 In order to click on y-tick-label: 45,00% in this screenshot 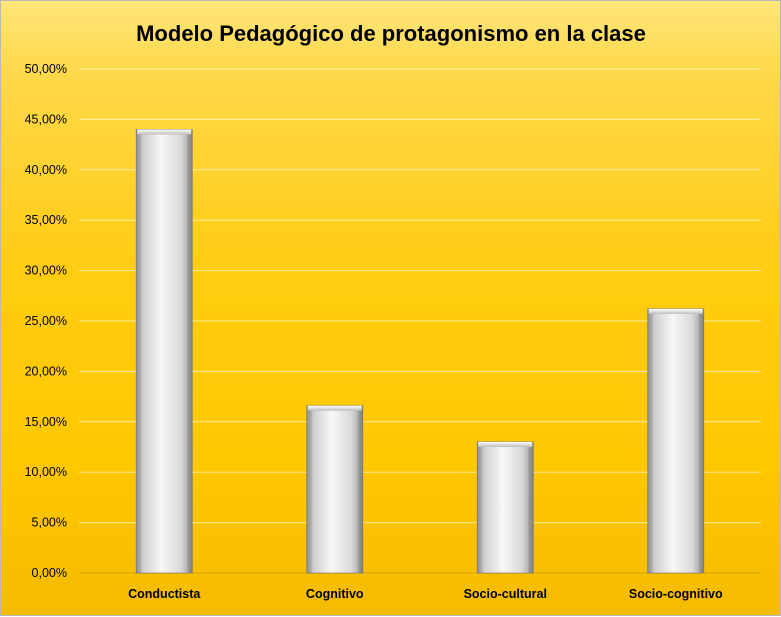, I will do `click(46, 119)`.